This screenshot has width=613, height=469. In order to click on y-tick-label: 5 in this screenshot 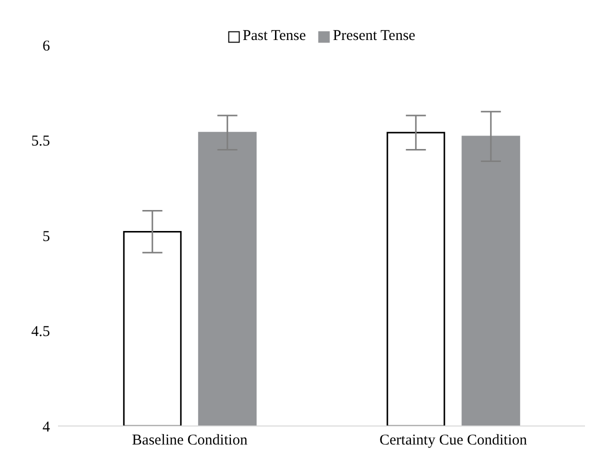, I will do `click(46, 236)`.